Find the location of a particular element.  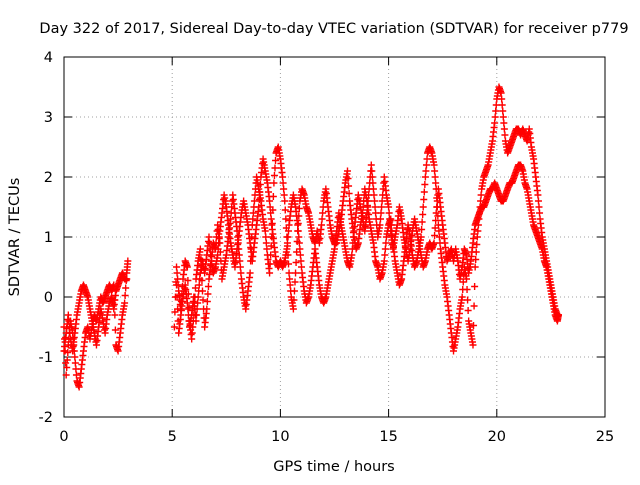

y-tick-label: -1 is located at coordinates (46, 358).